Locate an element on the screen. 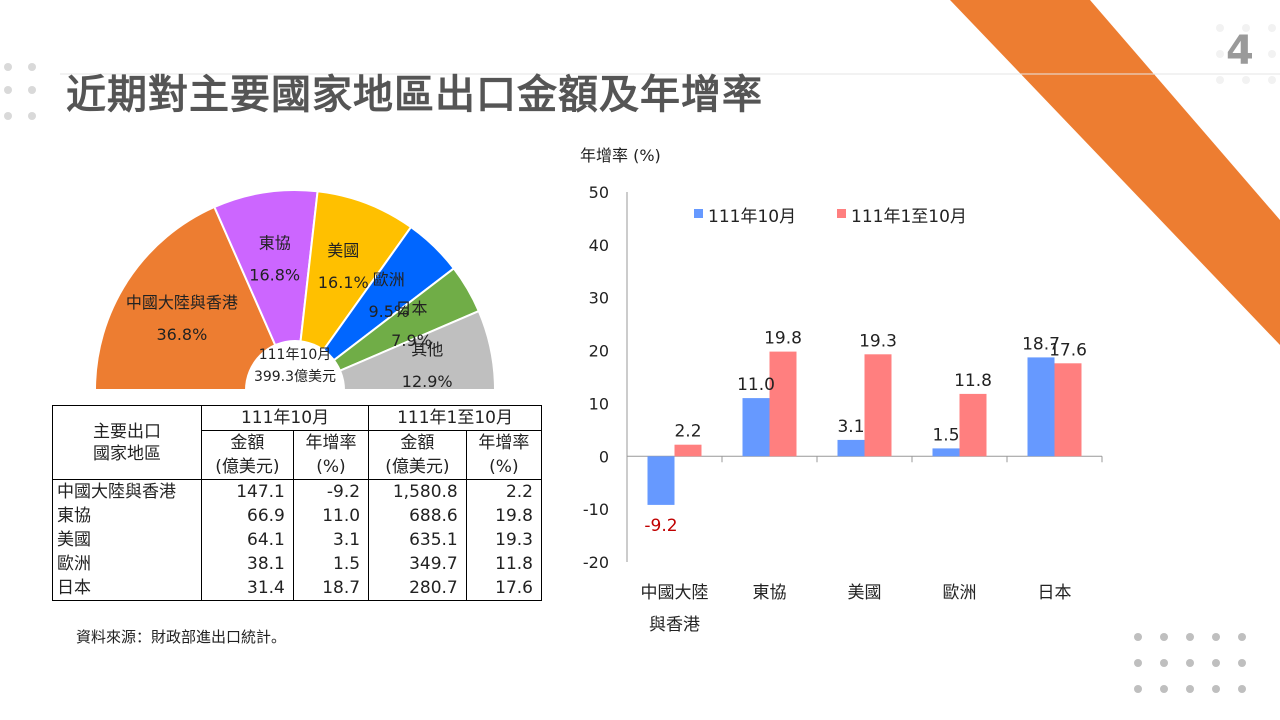 The height and width of the screenshot is (720, 1280). table-row: 東協 66.9 11.0 688.6 19.8 is located at coordinates (297, 516).